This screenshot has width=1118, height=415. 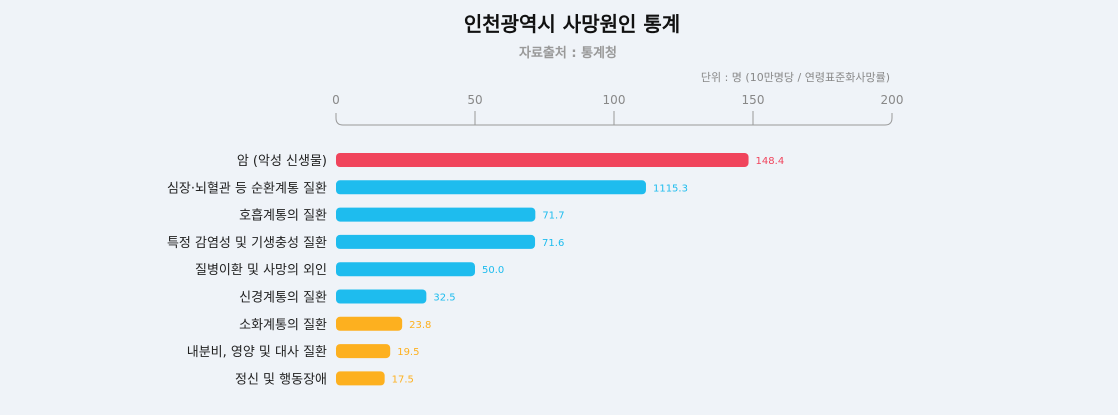 I want to click on category-label: 호흡계통의 질환, so click(x=283, y=216).